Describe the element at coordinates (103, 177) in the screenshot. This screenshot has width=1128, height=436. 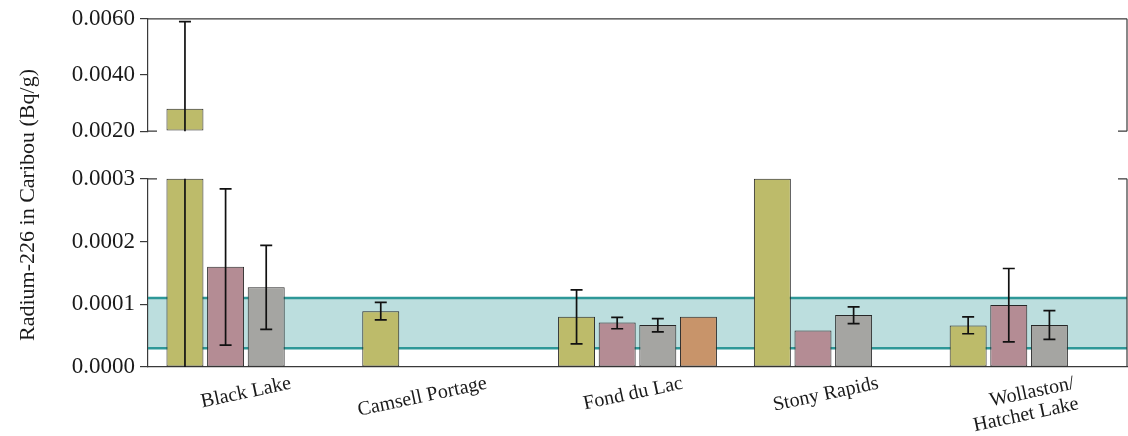
I see `y-tick-label: 0.0003` at that location.